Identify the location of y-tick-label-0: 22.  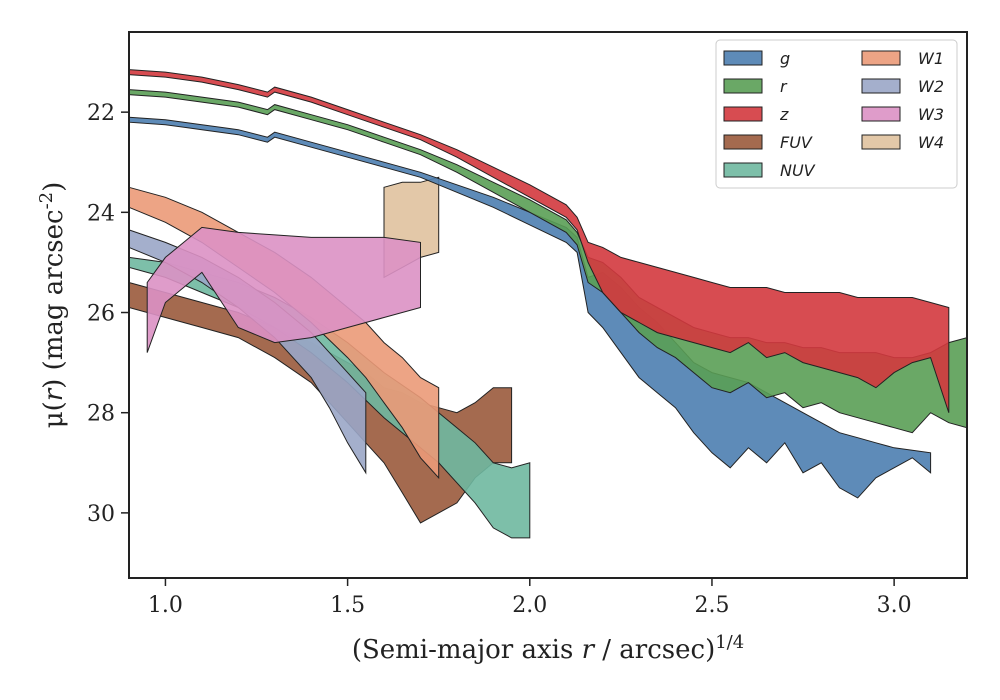
(101, 113).